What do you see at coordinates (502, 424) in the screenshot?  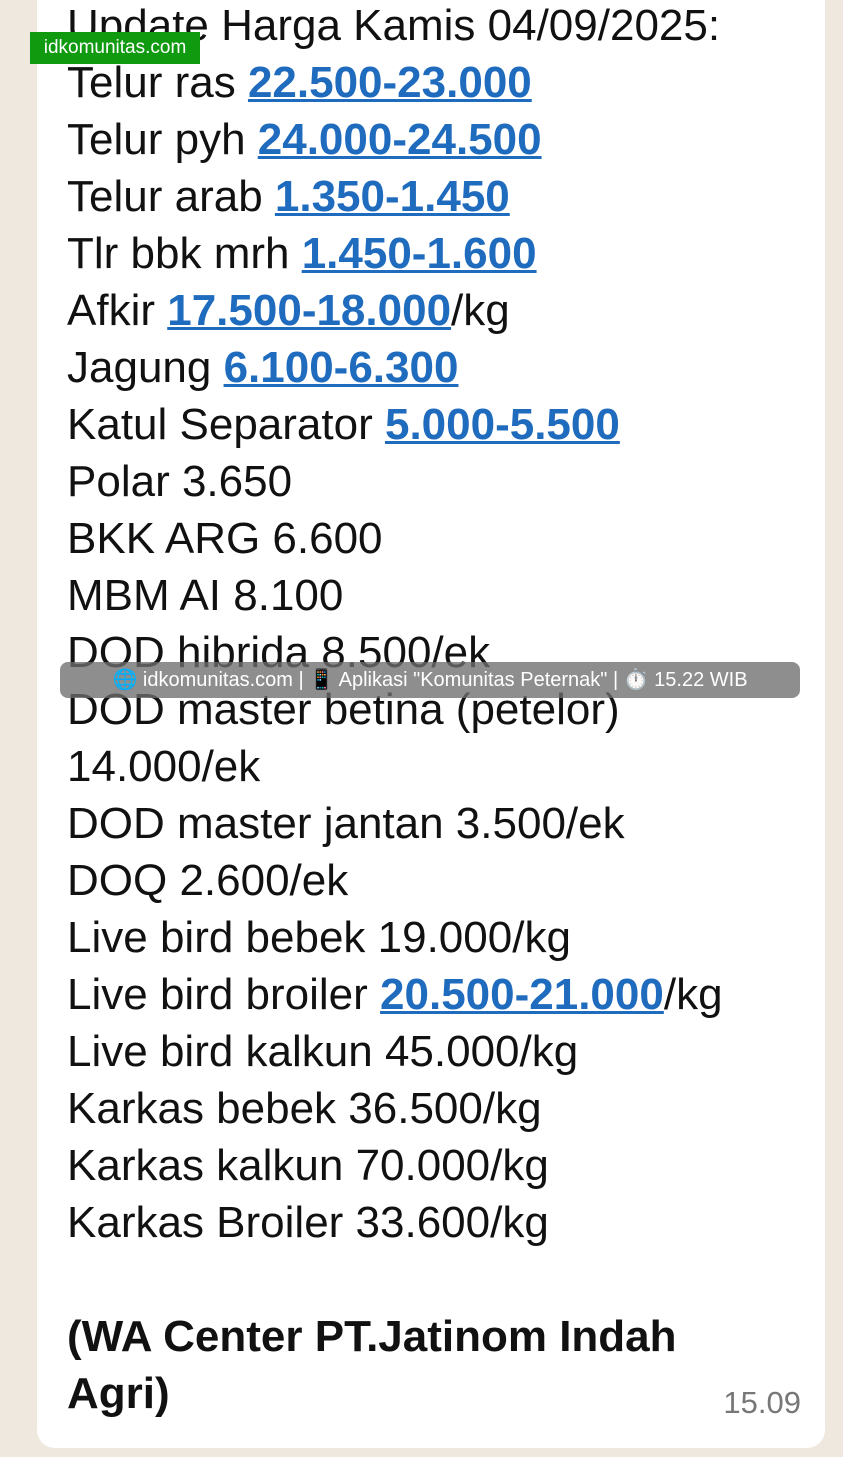 I see `price-link: 5.000-5.500` at bounding box center [502, 424].